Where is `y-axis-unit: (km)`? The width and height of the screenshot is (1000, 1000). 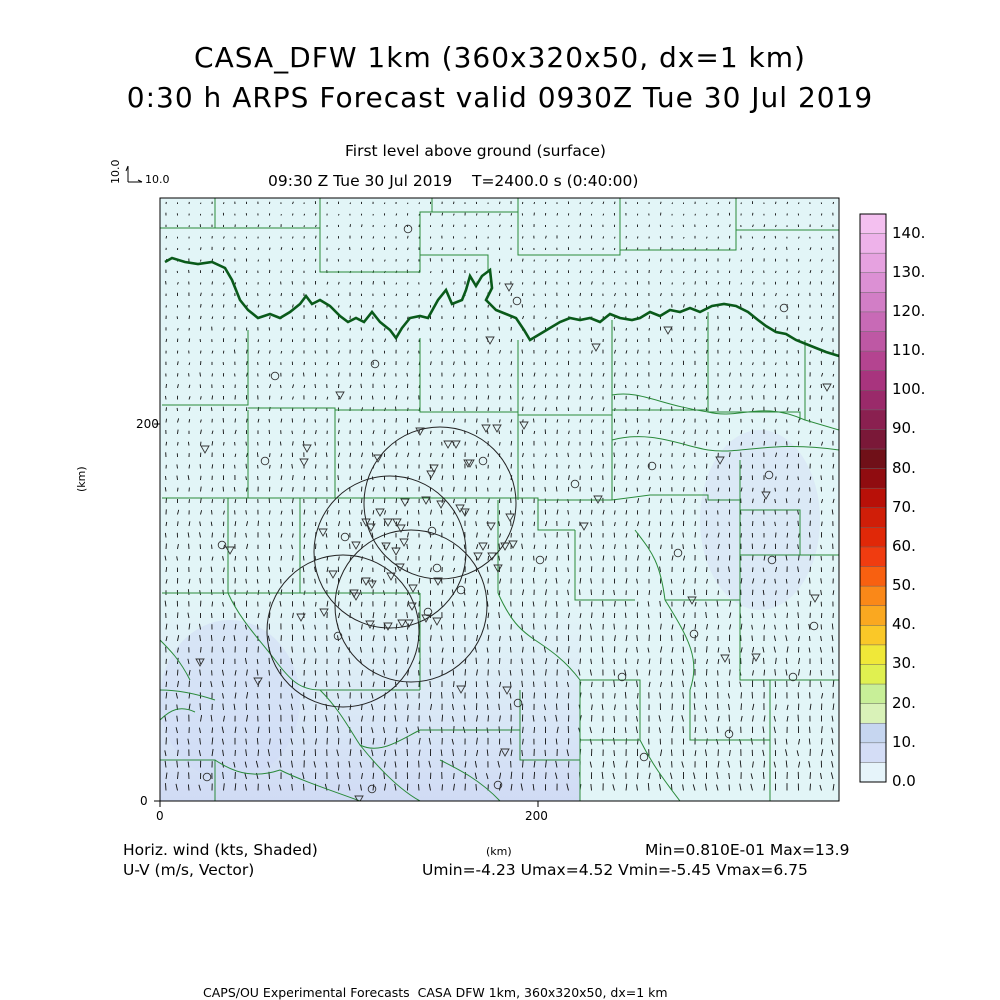
y-axis-unit: (km) is located at coordinates (81, 479).